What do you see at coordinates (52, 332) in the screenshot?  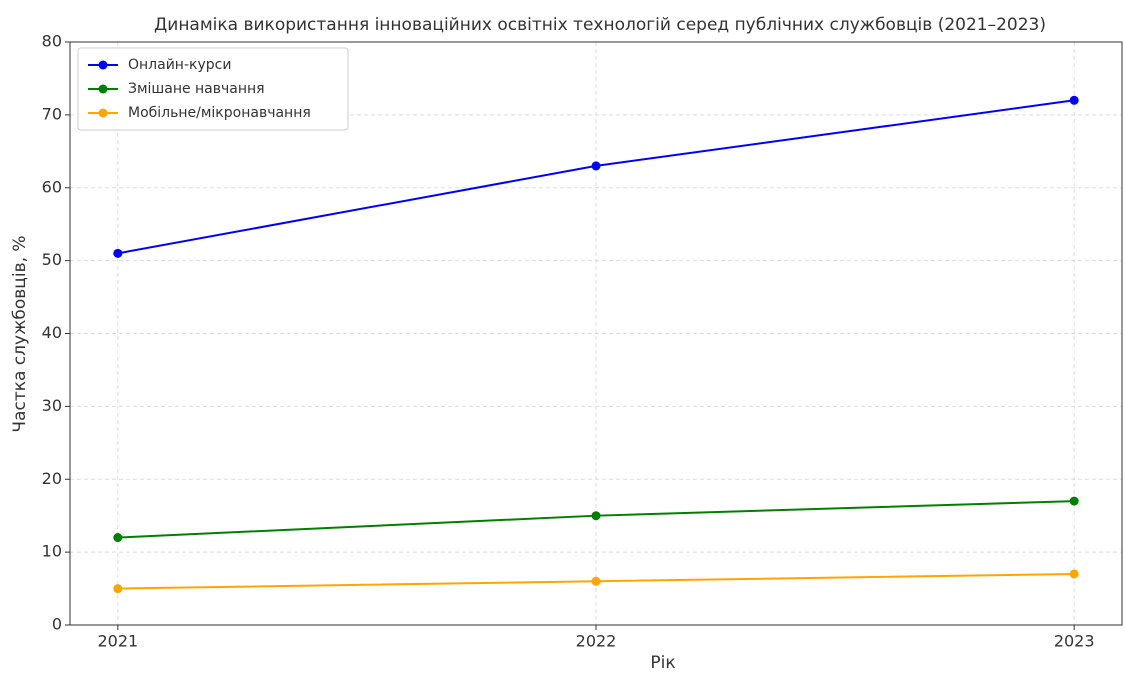 I see `y-tick-label: 40` at bounding box center [52, 332].